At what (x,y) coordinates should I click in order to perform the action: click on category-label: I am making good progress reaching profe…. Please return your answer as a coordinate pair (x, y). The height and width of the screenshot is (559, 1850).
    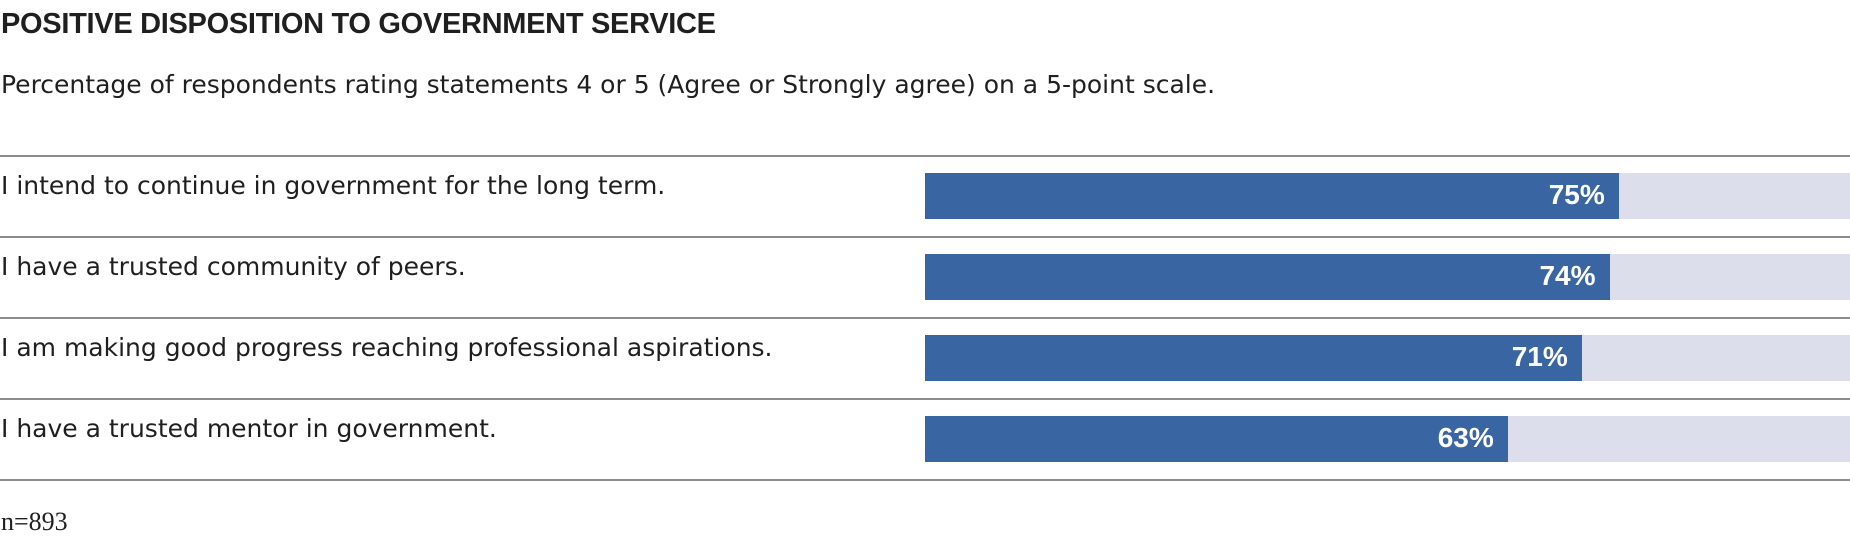
    Looking at the image, I should click on (387, 347).